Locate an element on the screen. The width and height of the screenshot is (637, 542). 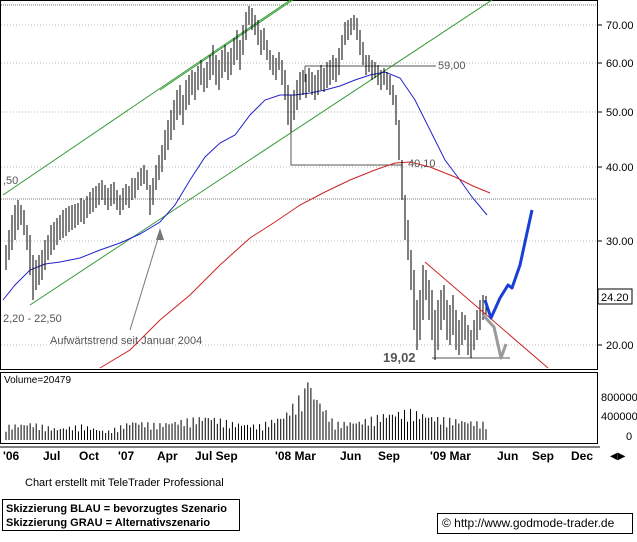
x-label-sep: Sep is located at coordinates (389, 456).